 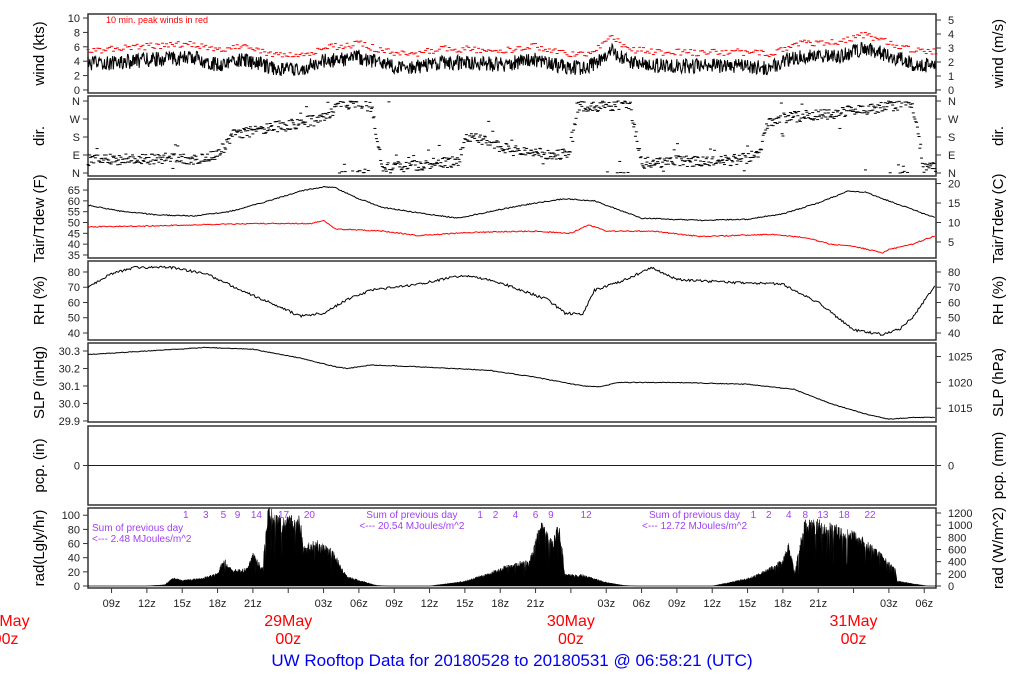 What do you see at coordinates (39, 382) in the screenshot?
I see `y-axis-label-left: SLP (inHg)` at bounding box center [39, 382].